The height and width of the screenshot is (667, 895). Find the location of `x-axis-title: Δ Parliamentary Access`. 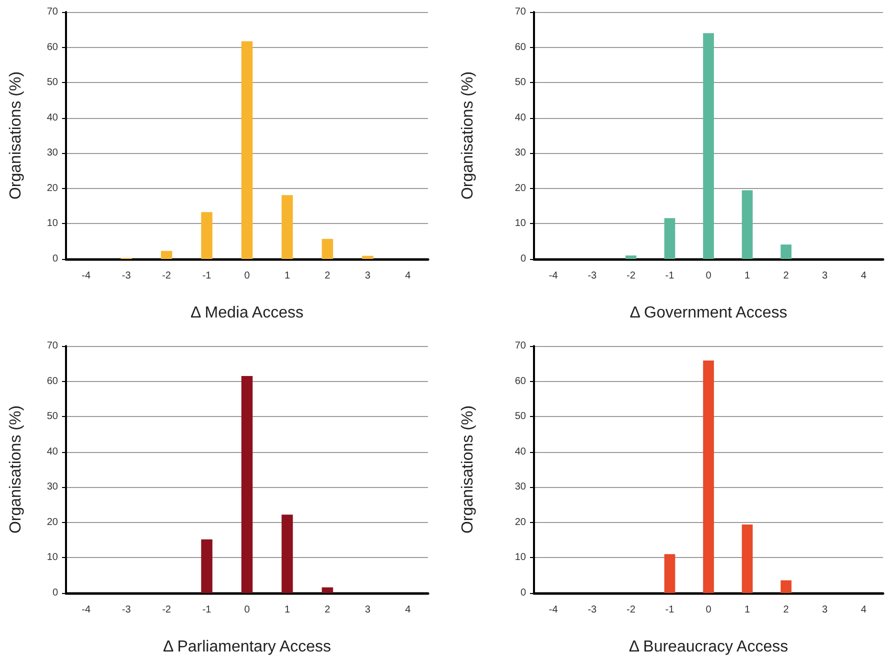

x-axis-title: Δ Parliamentary Access is located at coordinates (247, 646).